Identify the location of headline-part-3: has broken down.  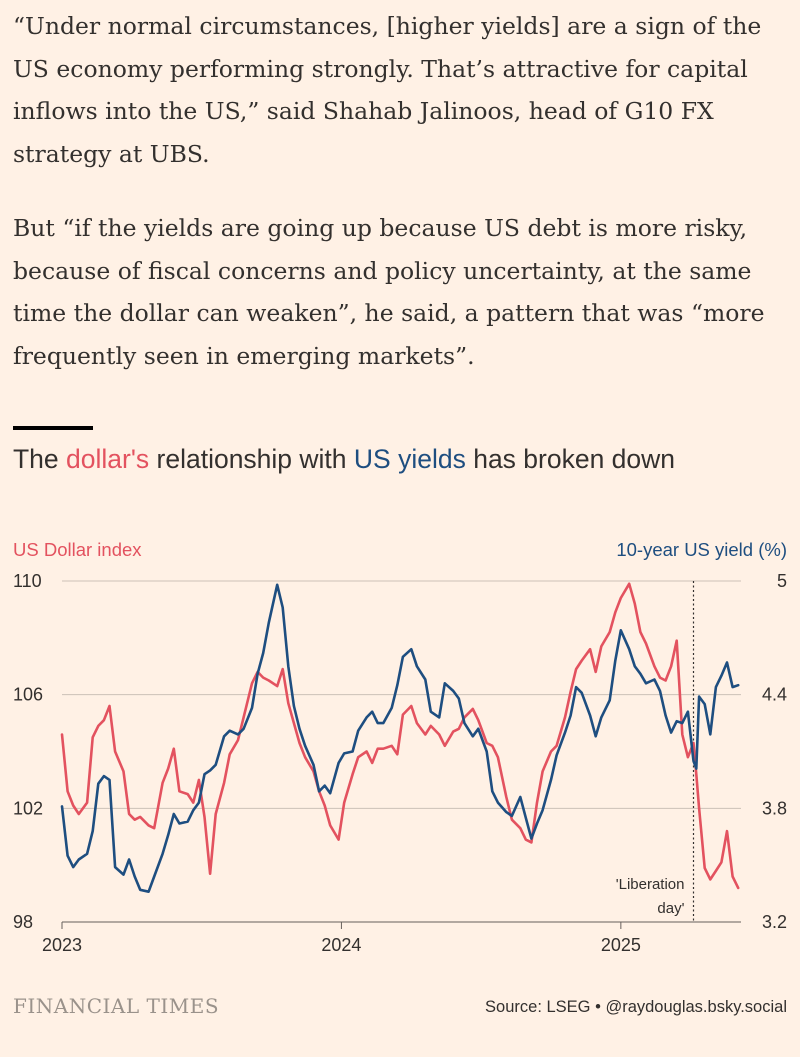
(570, 459).